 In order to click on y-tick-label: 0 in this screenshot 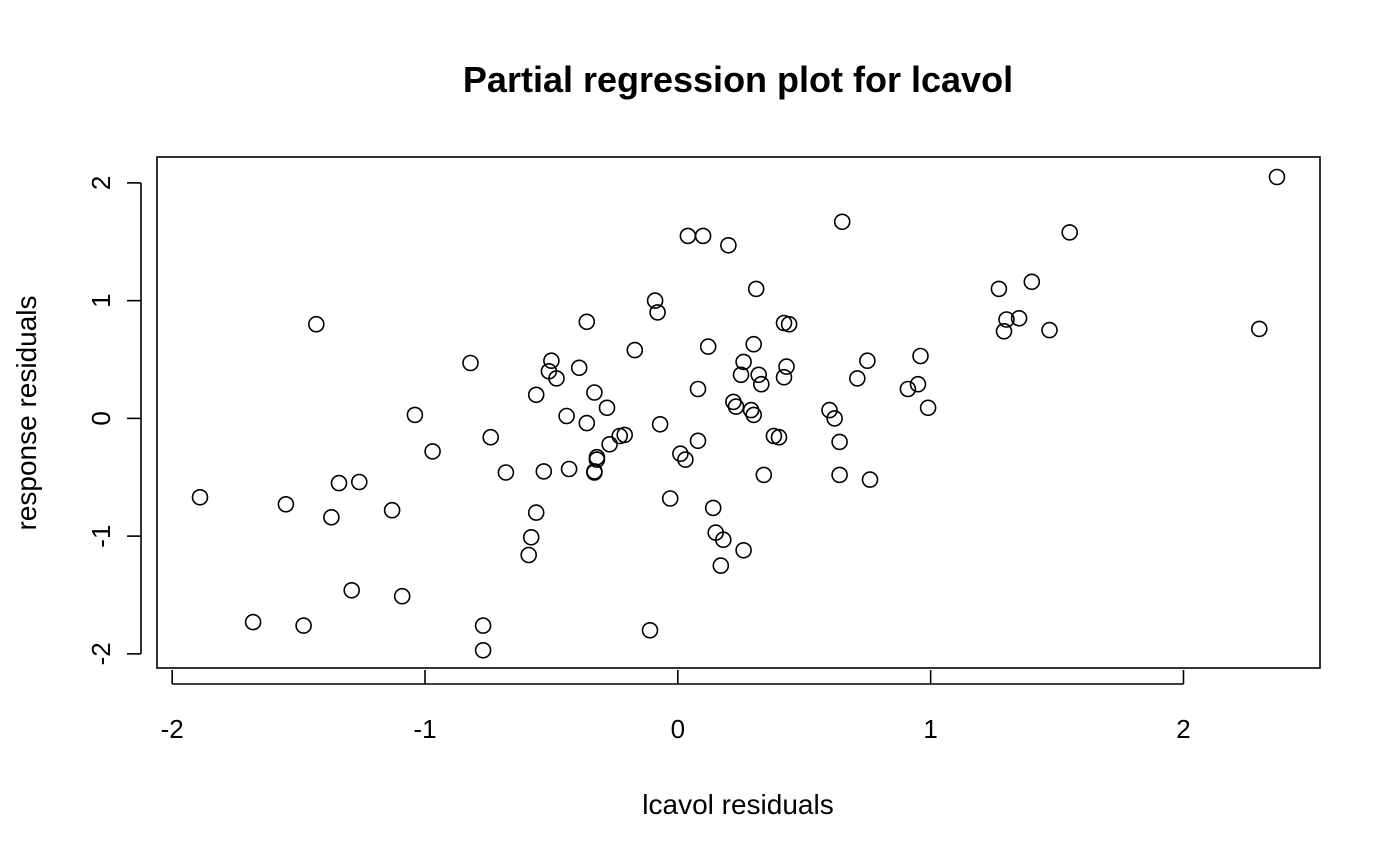, I will do `click(101, 418)`.